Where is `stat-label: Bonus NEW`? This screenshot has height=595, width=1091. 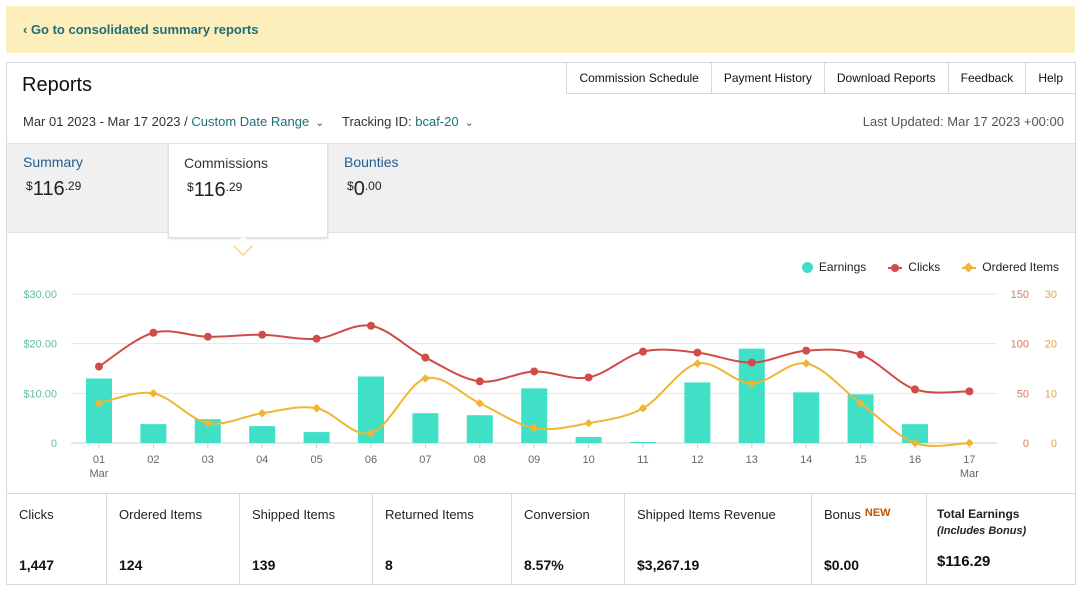
stat-label: Bonus NEW is located at coordinates (857, 514).